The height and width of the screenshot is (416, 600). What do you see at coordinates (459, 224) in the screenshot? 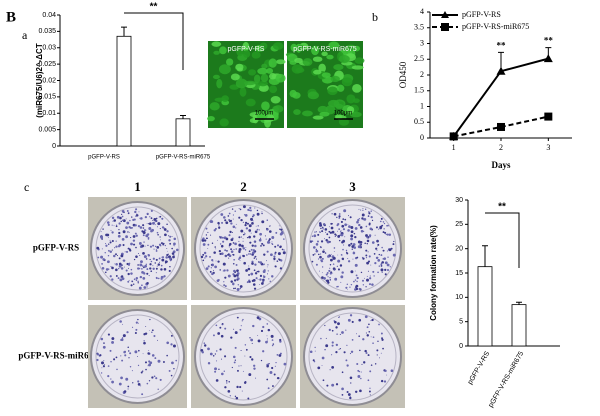
I see `y-tick-label: 25` at bounding box center [459, 224].